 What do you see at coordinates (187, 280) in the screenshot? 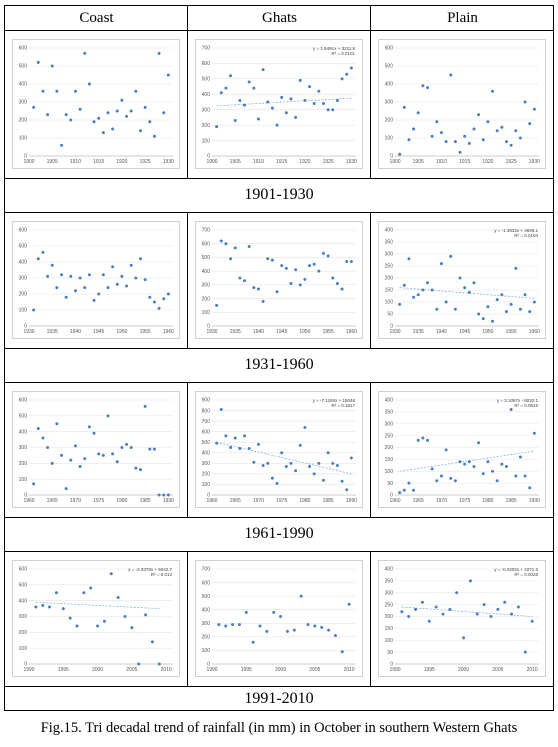
I see `col-divider` at bounding box center [187, 280].